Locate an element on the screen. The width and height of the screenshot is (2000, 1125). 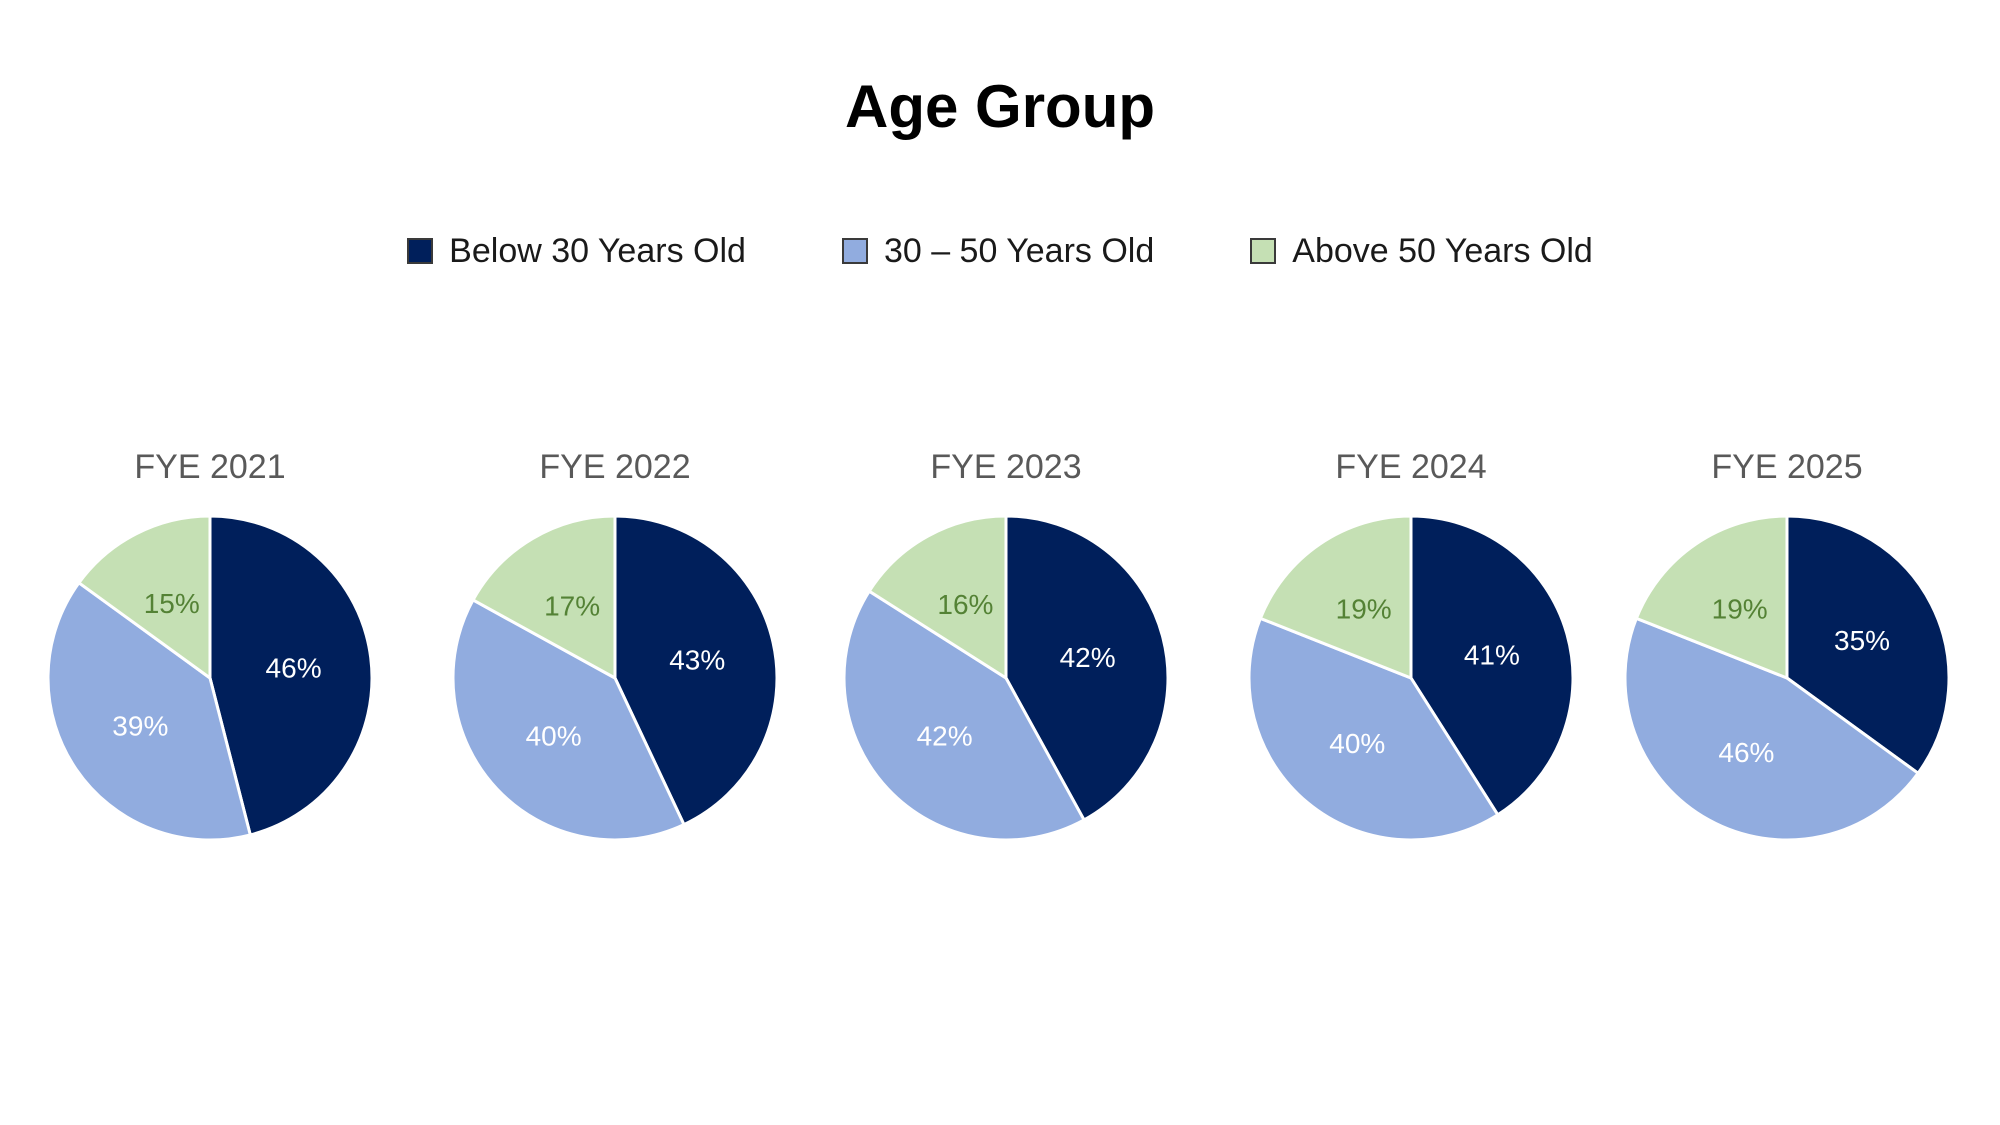
legend-label-below-30: Below 30 Years Old is located at coordinates (597, 250).